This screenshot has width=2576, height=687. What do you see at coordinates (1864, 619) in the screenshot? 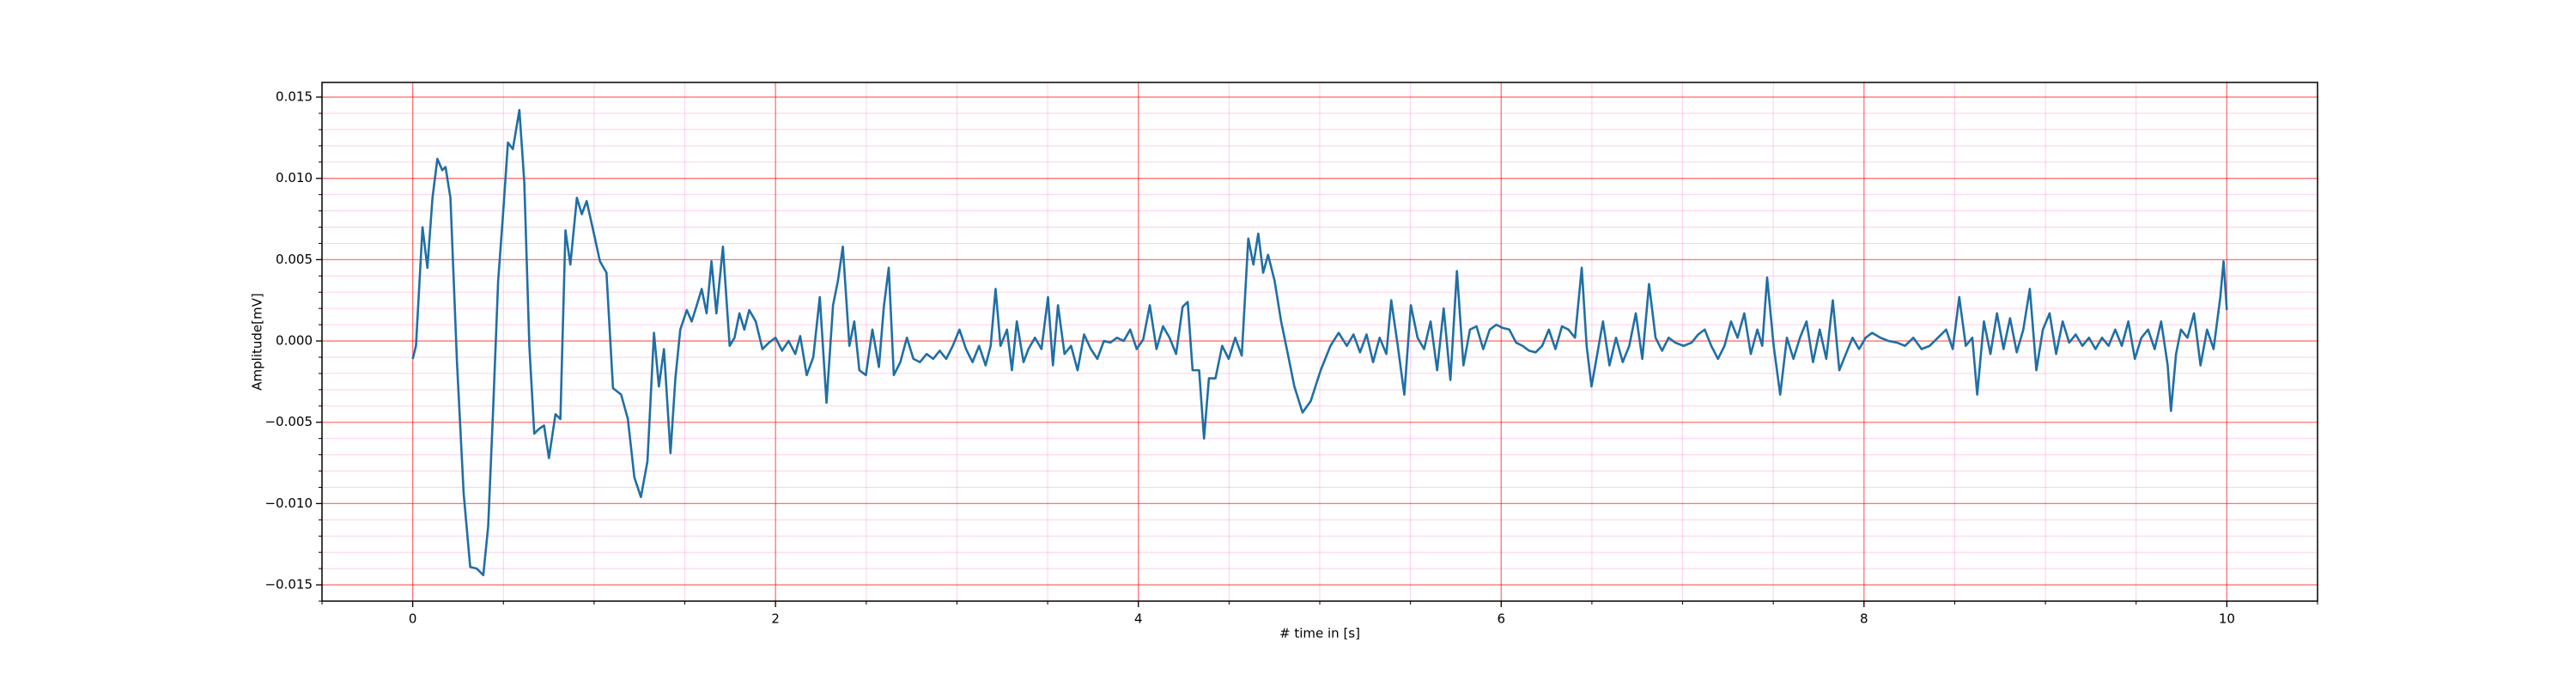
I see `x-tick-label: 8` at bounding box center [1864, 619].